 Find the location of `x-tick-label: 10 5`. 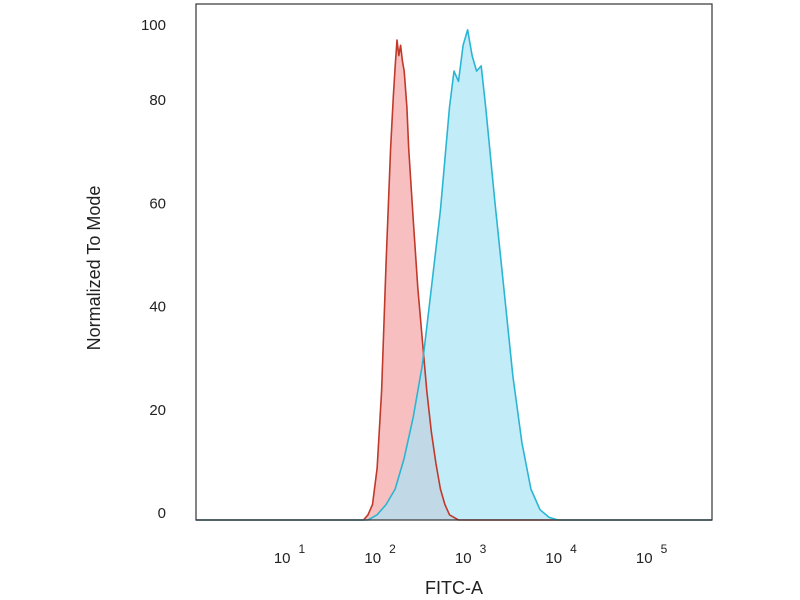

x-tick-label: 10 5 is located at coordinates (652, 554).